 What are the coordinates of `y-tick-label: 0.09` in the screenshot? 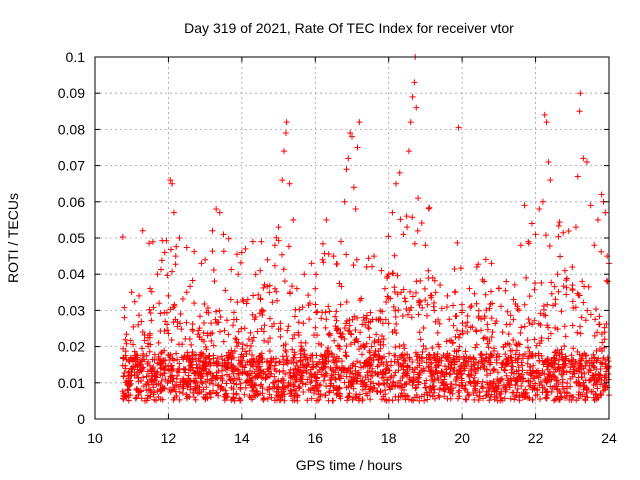 It's located at (71, 93).